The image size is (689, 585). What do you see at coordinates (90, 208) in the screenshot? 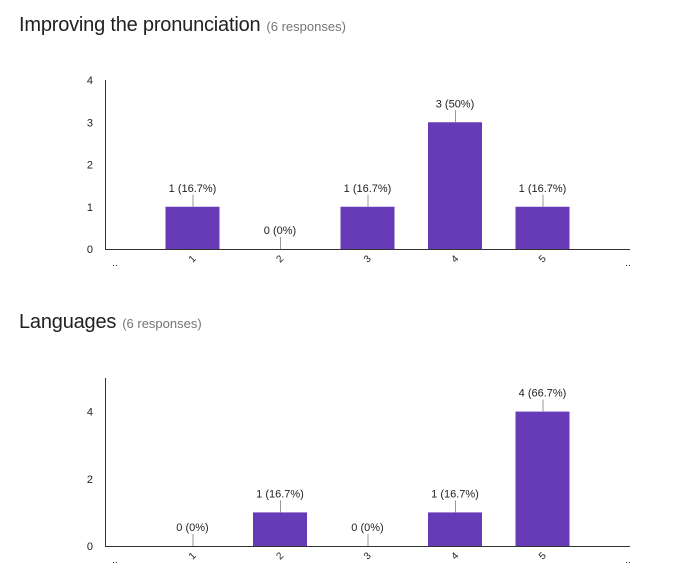
I see `y-tick-label: 1` at bounding box center [90, 208].